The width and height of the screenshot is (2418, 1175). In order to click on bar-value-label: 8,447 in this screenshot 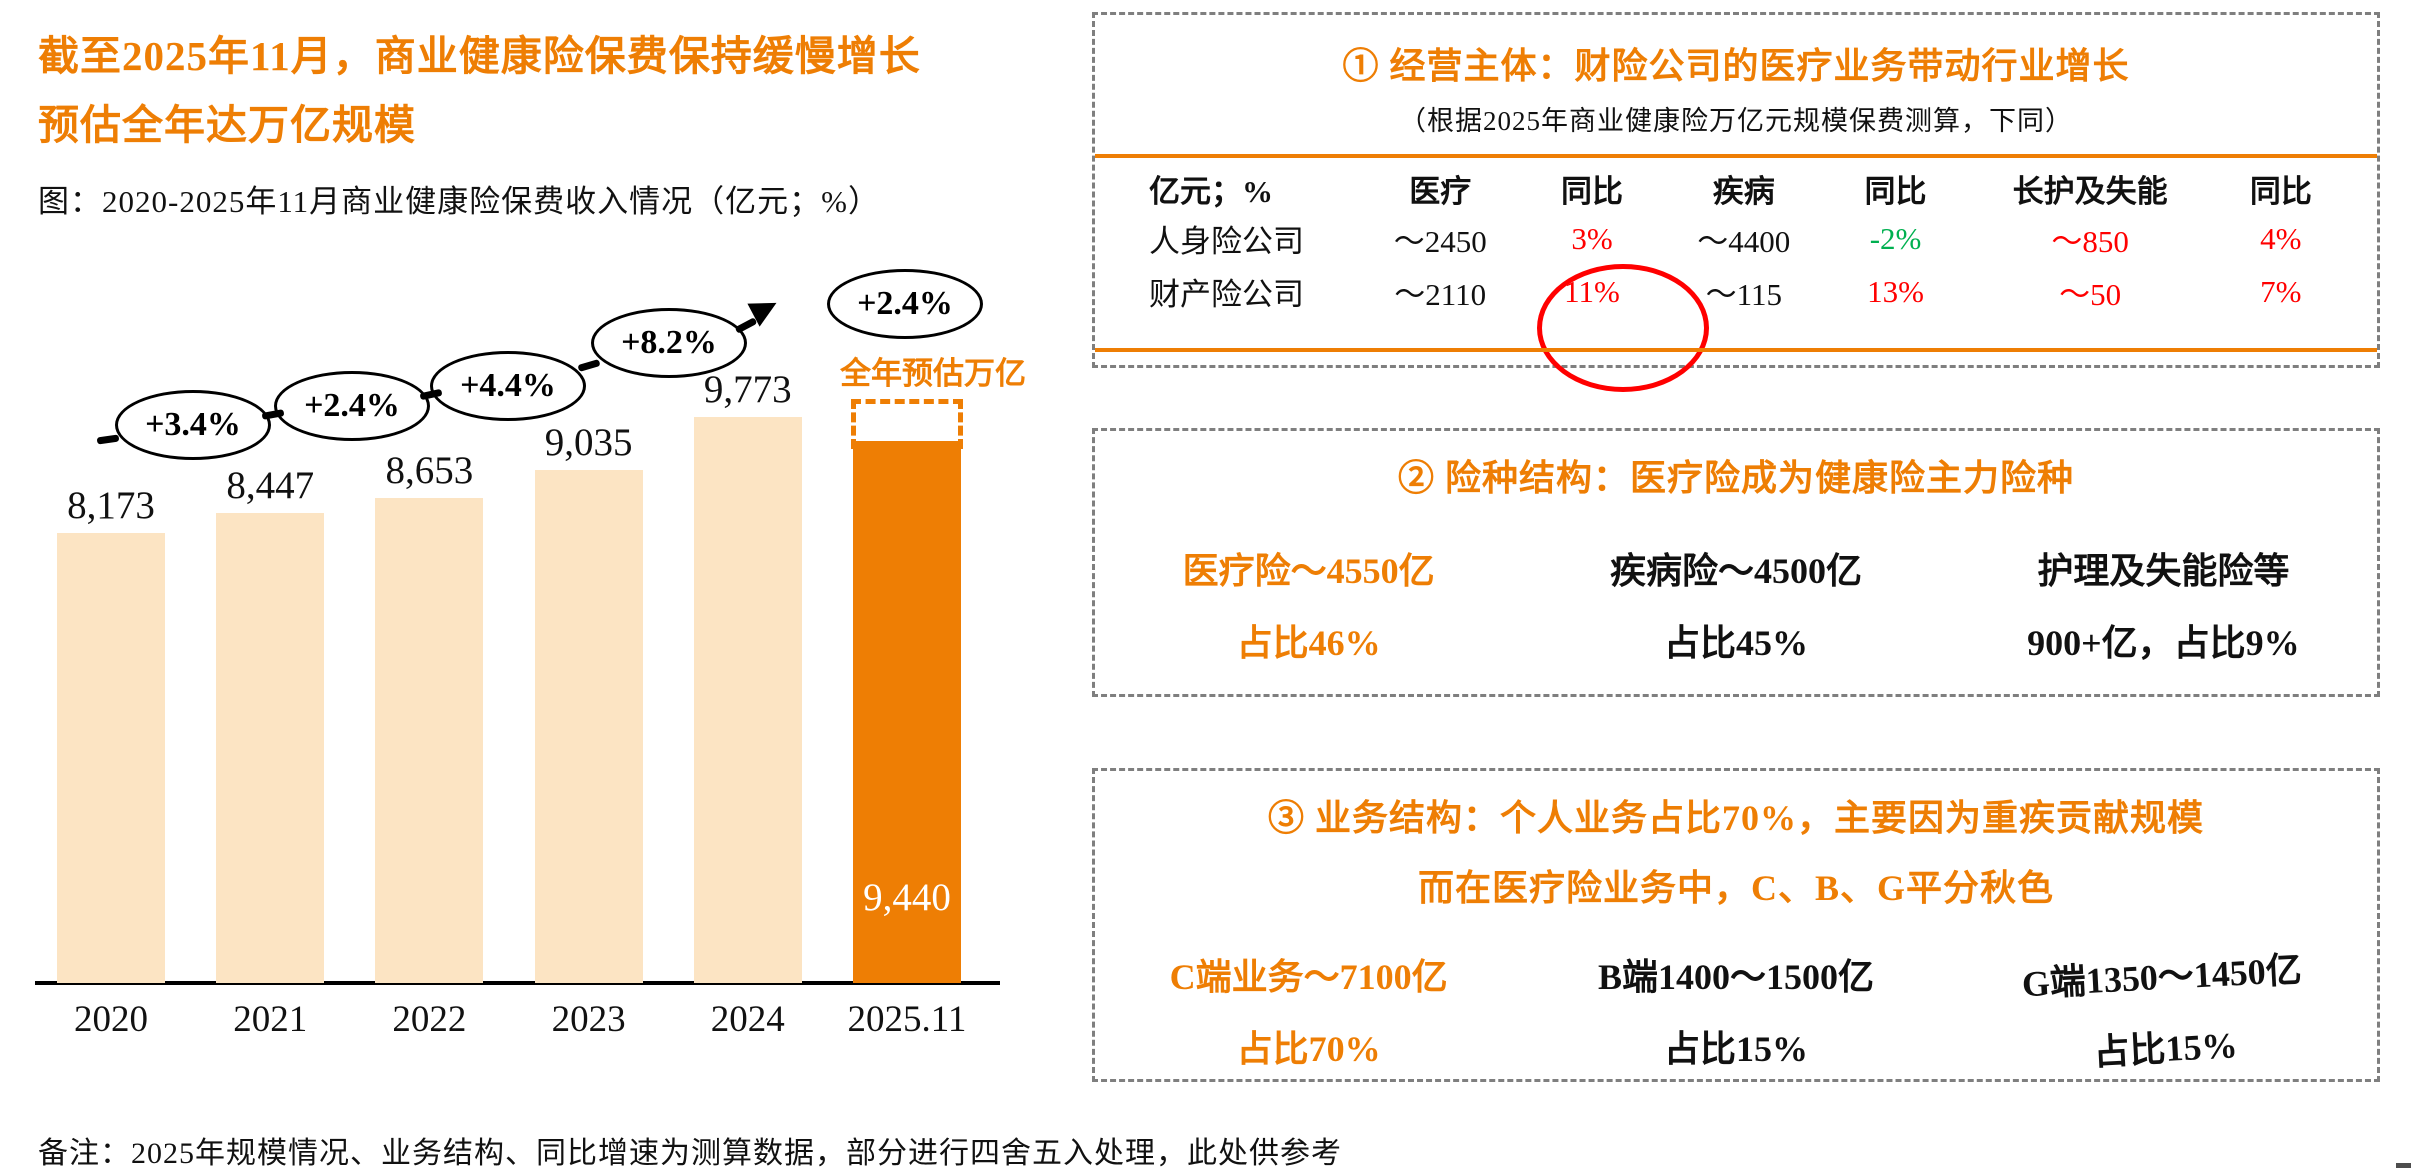, I will do `click(270, 486)`.